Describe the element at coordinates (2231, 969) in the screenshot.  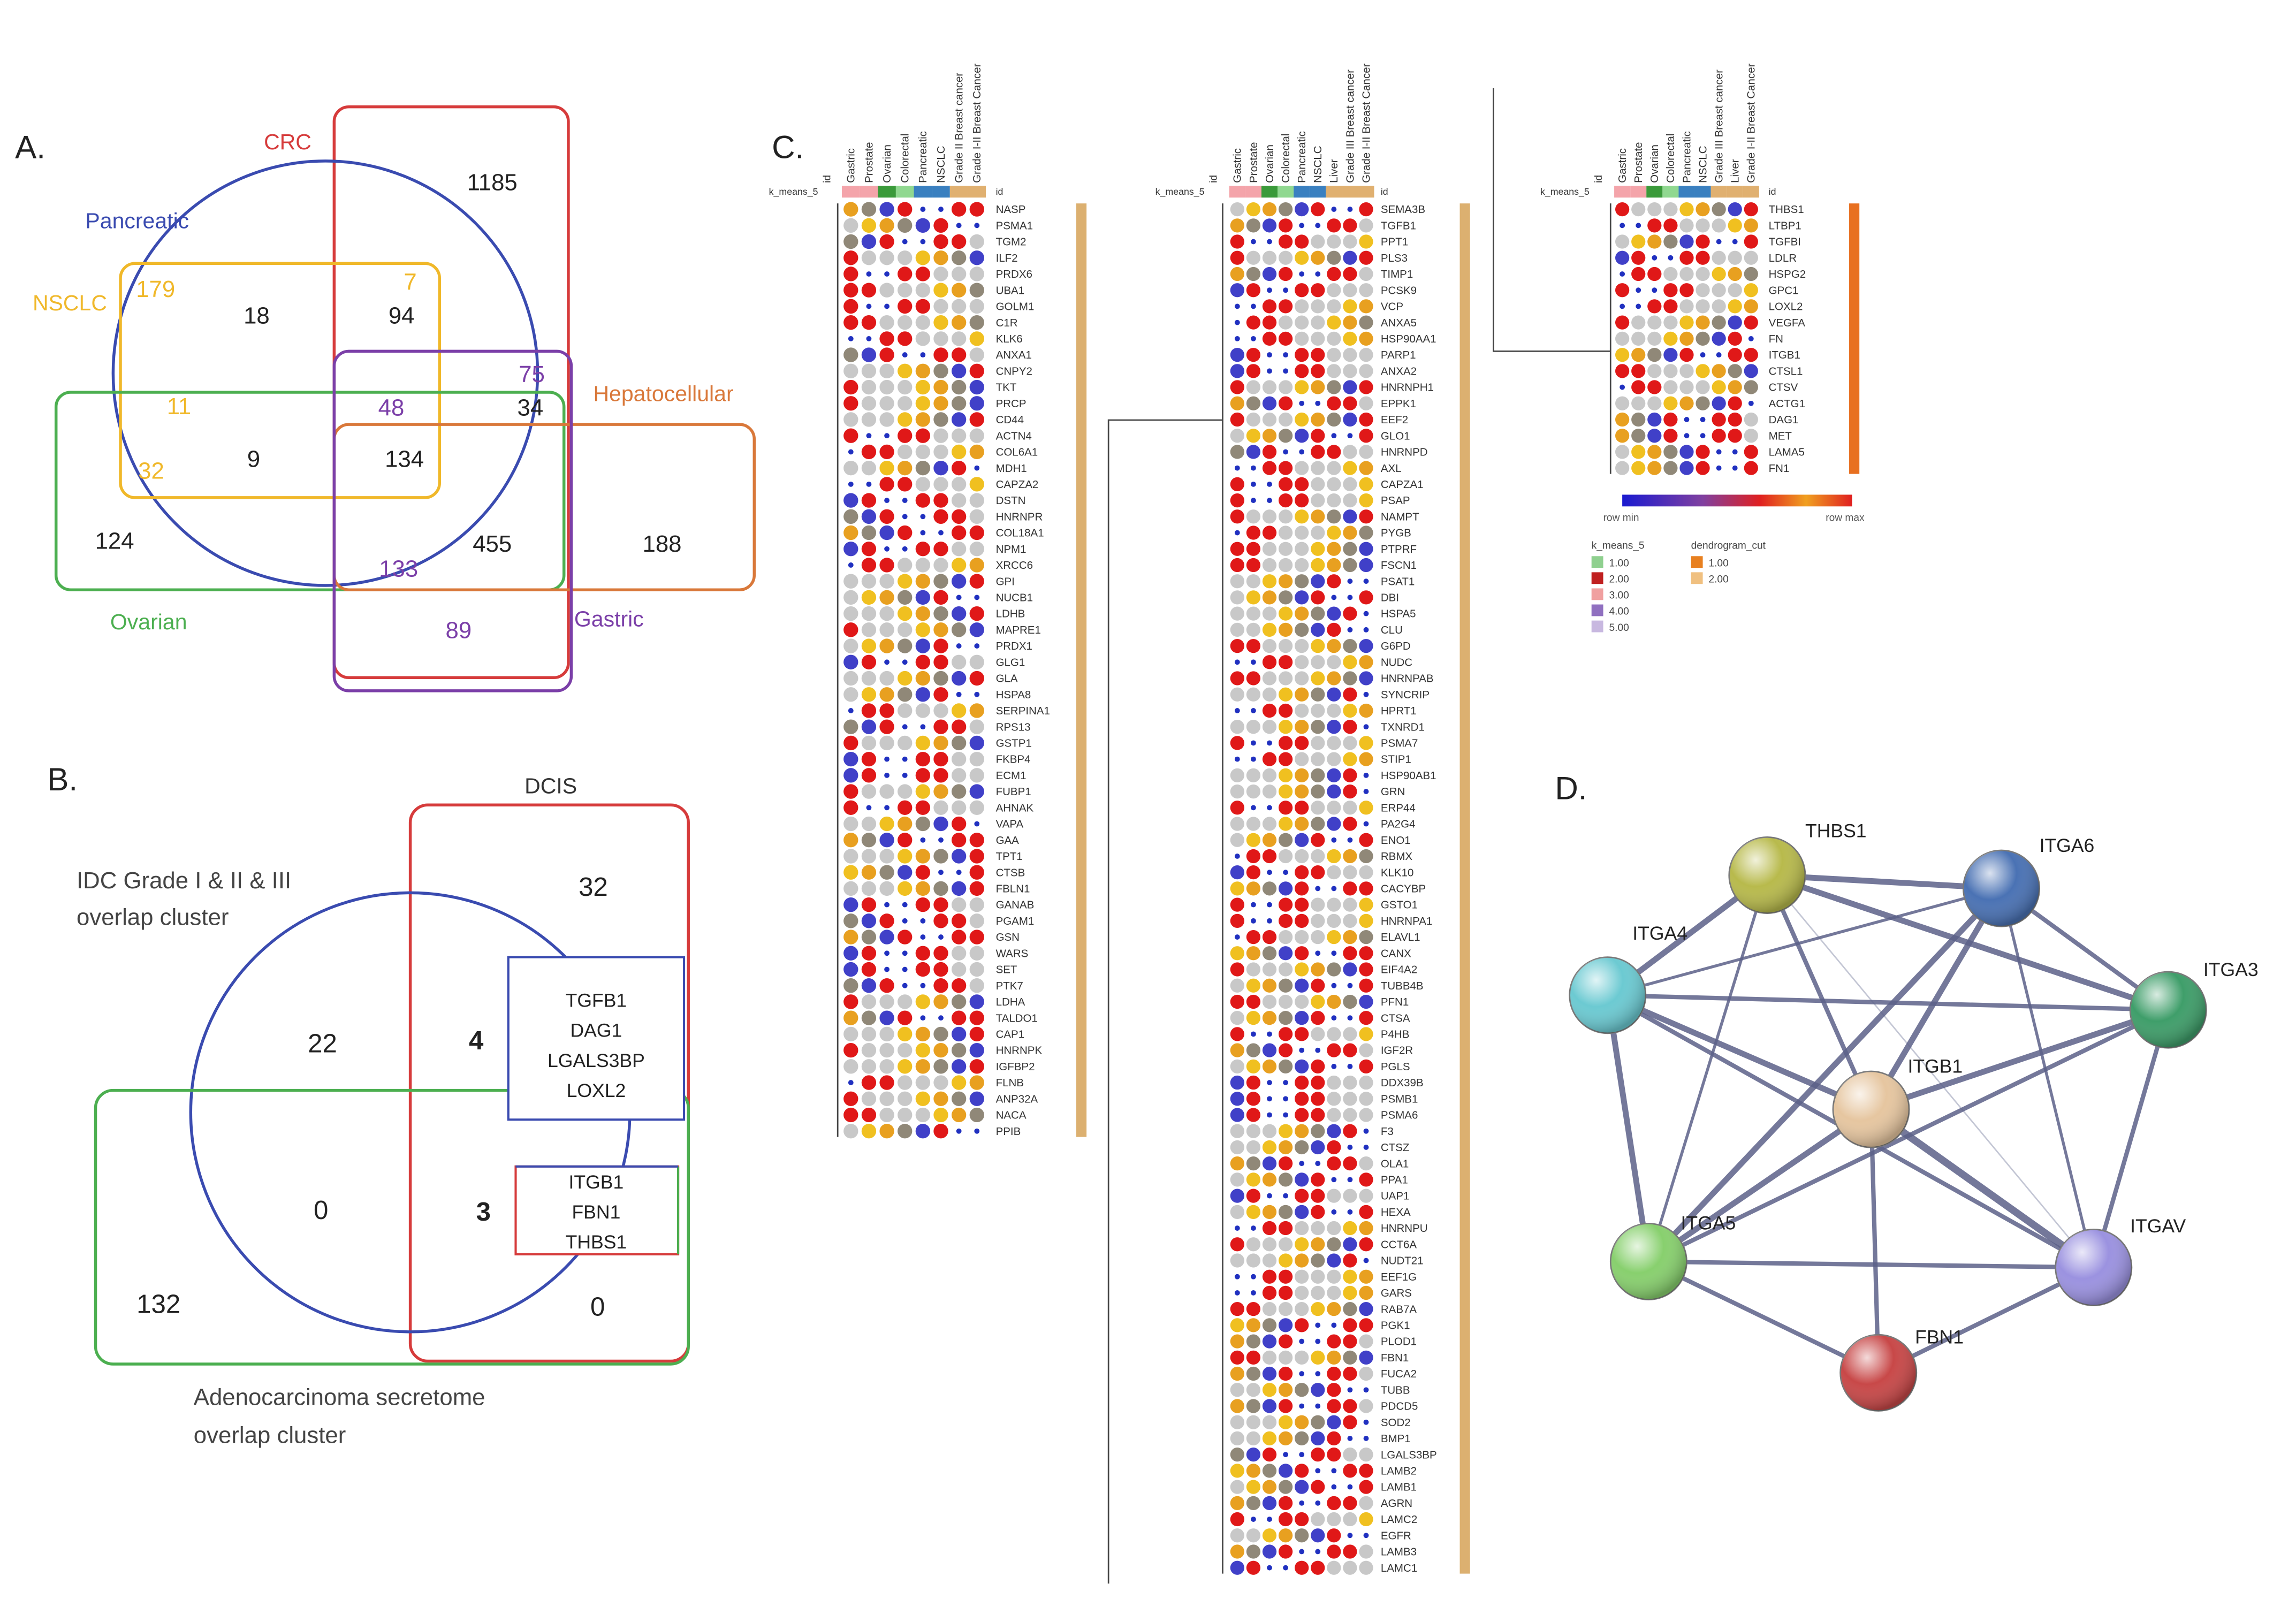
I see `node-label: ITGA3` at that location.